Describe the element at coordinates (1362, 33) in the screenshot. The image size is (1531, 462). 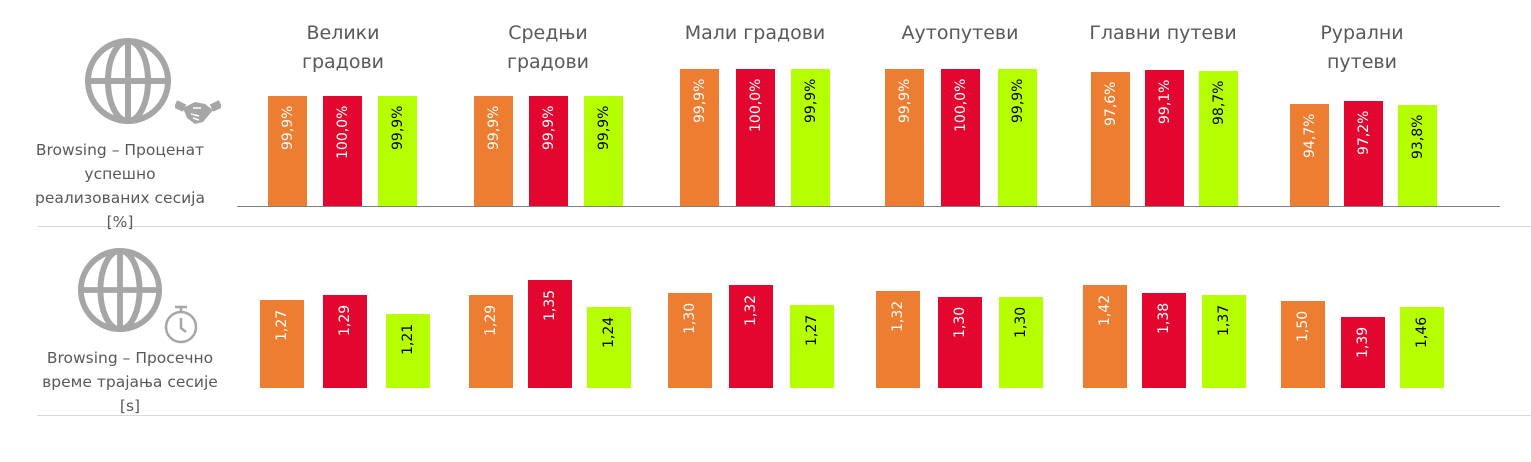
I see `category-title-line: Рурални` at that location.